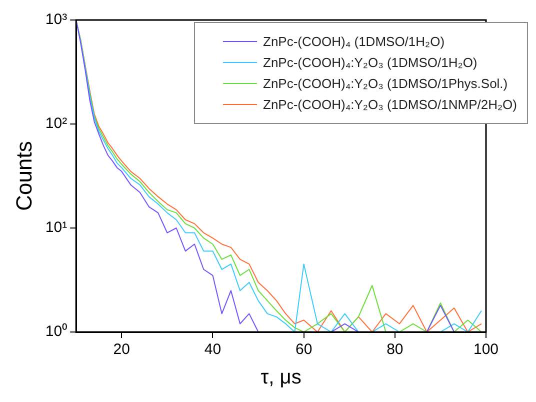 This screenshot has height=402, width=536. Describe the element at coordinates (281, 377) in the screenshot. I see `x-axis-title: τ, μs` at that location.